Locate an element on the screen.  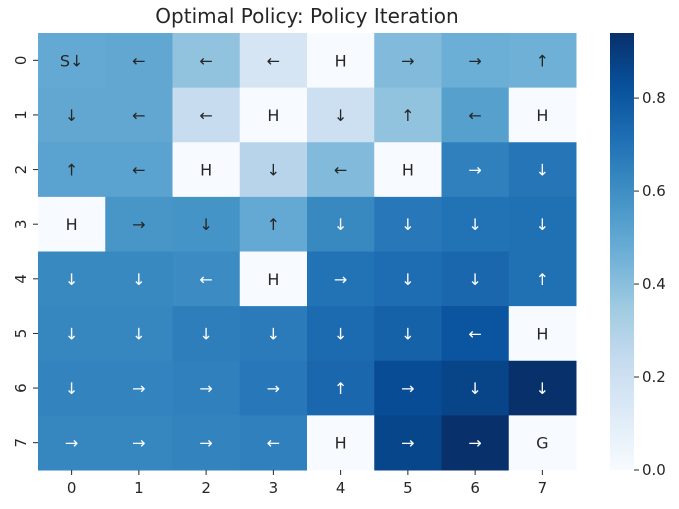
y-tick-label-1: 1 is located at coordinates (21, 115).